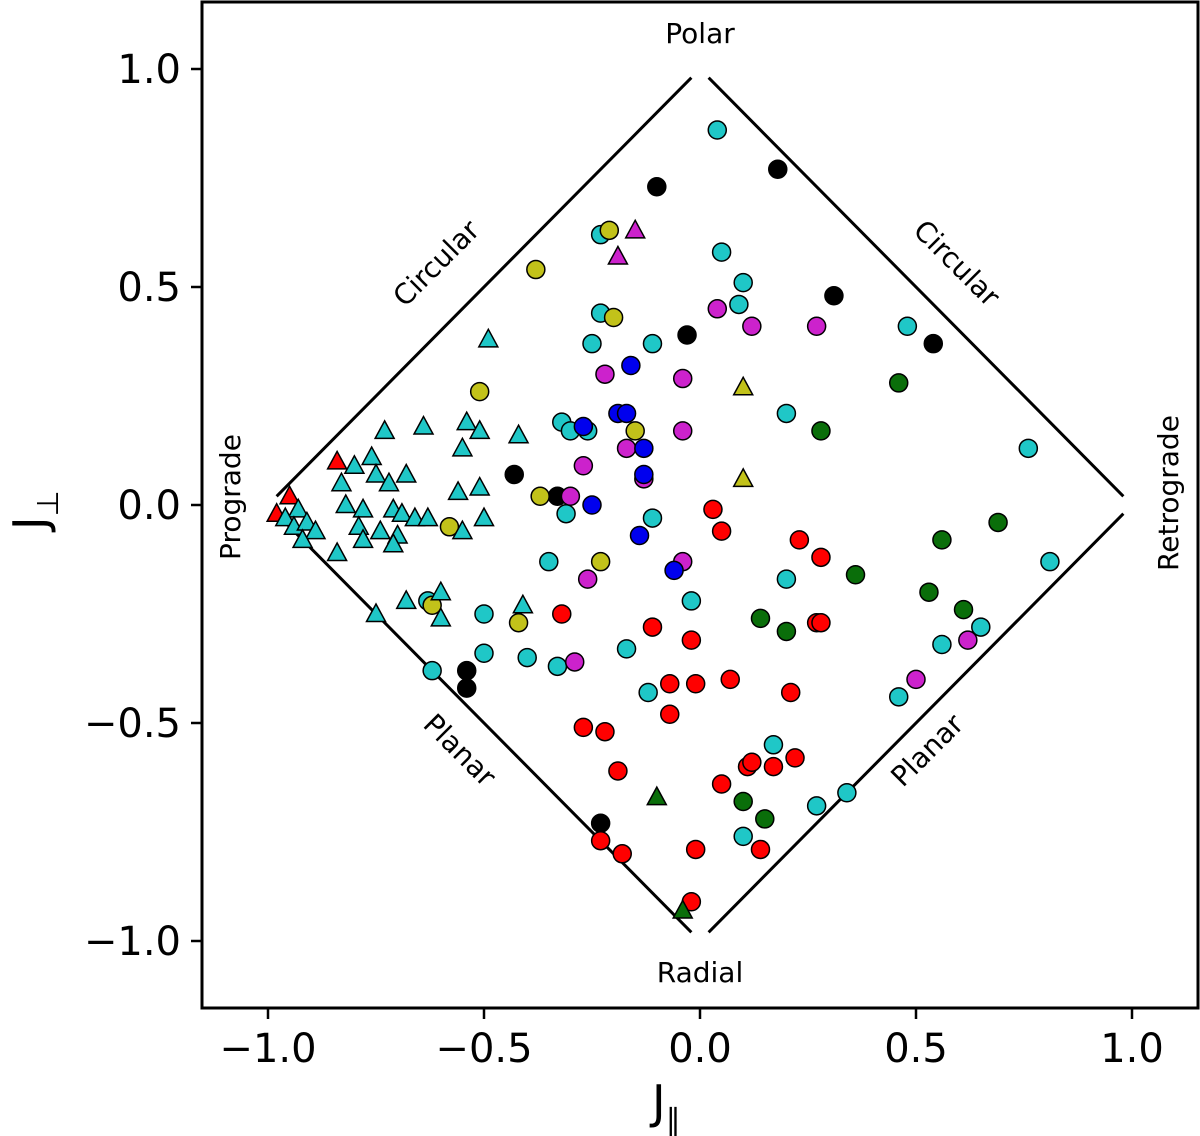 Image resolution: width=1200 pixels, height=1136 pixels. Describe the element at coordinates (483, 1049) in the screenshot. I see `x-tick-label: −0.5` at that location.